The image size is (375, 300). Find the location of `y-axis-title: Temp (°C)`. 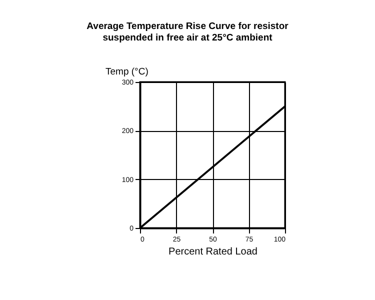

y-axis-title: Temp (°C) is located at coordinates (127, 72).